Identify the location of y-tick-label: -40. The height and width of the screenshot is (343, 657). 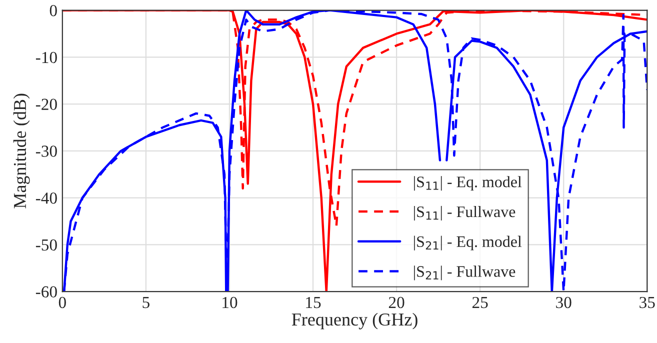
(46, 198).